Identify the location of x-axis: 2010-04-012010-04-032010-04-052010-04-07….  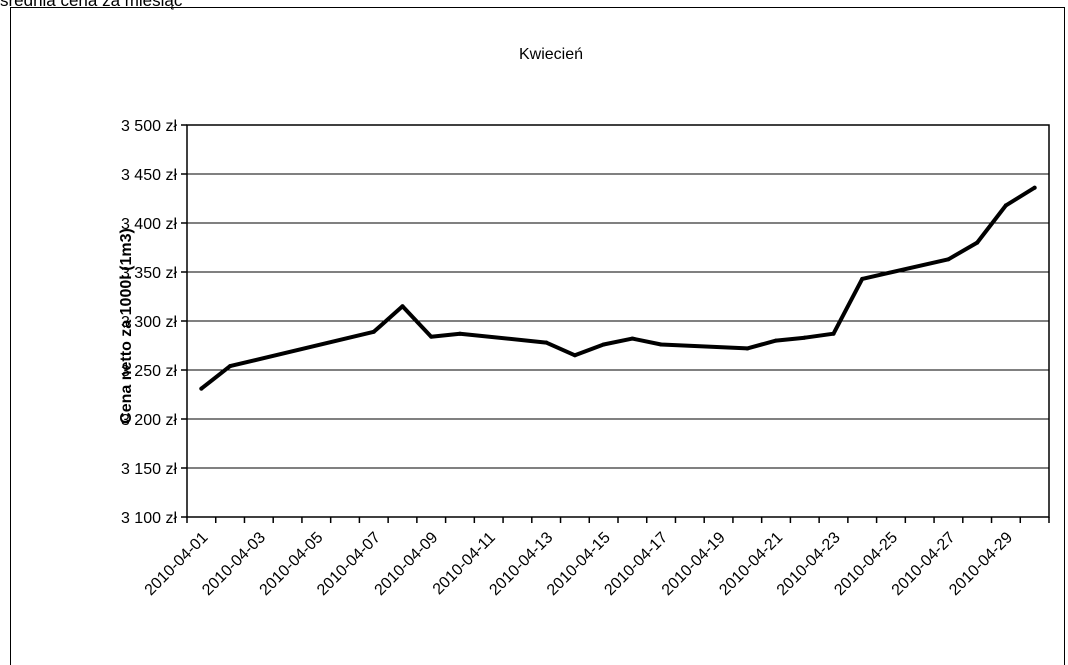
(596, 558).